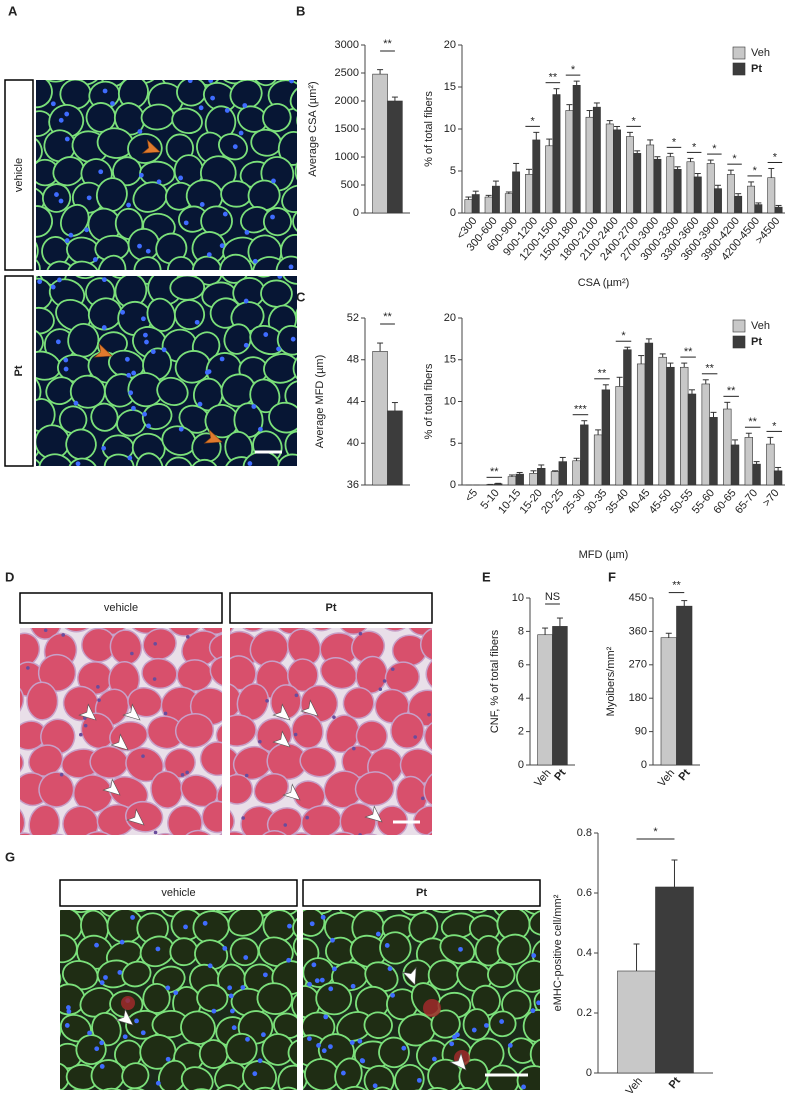  What do you see at coordinates (746, 501) in the screenshot?
I see `x-tick-label: 65-70` at bounding box center [746, 501].